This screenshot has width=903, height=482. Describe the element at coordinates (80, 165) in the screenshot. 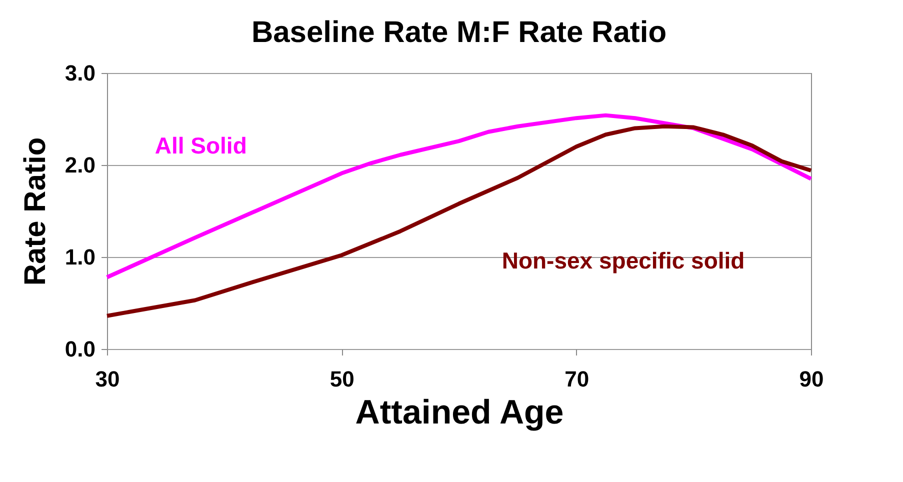

I see `y-tick-label: 2.0` at that location.